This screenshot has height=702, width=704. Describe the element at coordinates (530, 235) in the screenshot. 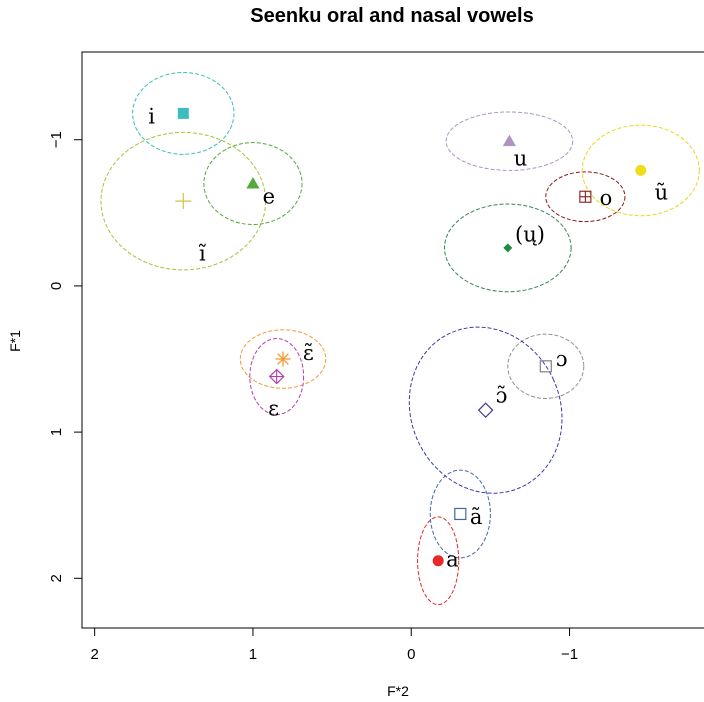

I see `vowel-label: (ų)` at that location.